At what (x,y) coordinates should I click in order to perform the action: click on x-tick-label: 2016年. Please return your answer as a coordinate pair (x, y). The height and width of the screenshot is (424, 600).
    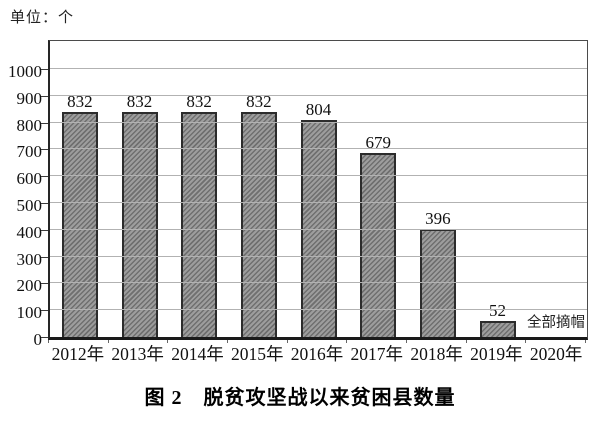
    Looking at the image, I should click on (317, 354).